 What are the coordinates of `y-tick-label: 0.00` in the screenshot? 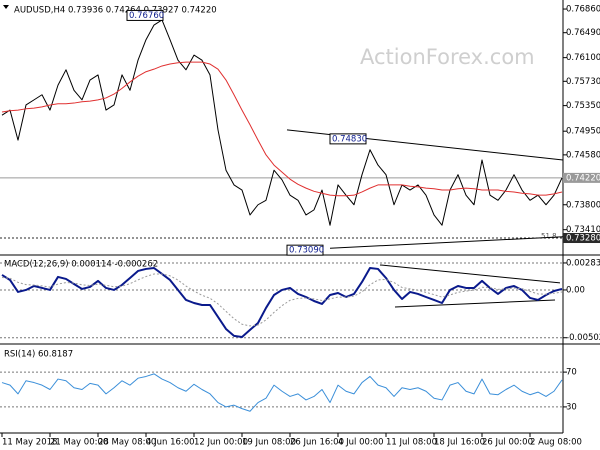 It's located at (575, 290).